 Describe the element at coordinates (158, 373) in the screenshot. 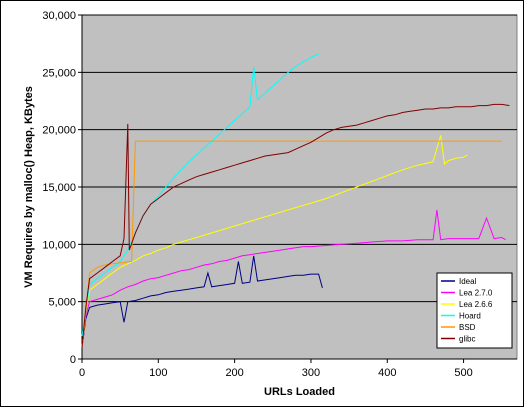

I see `x-tick-label: 100` at that location.